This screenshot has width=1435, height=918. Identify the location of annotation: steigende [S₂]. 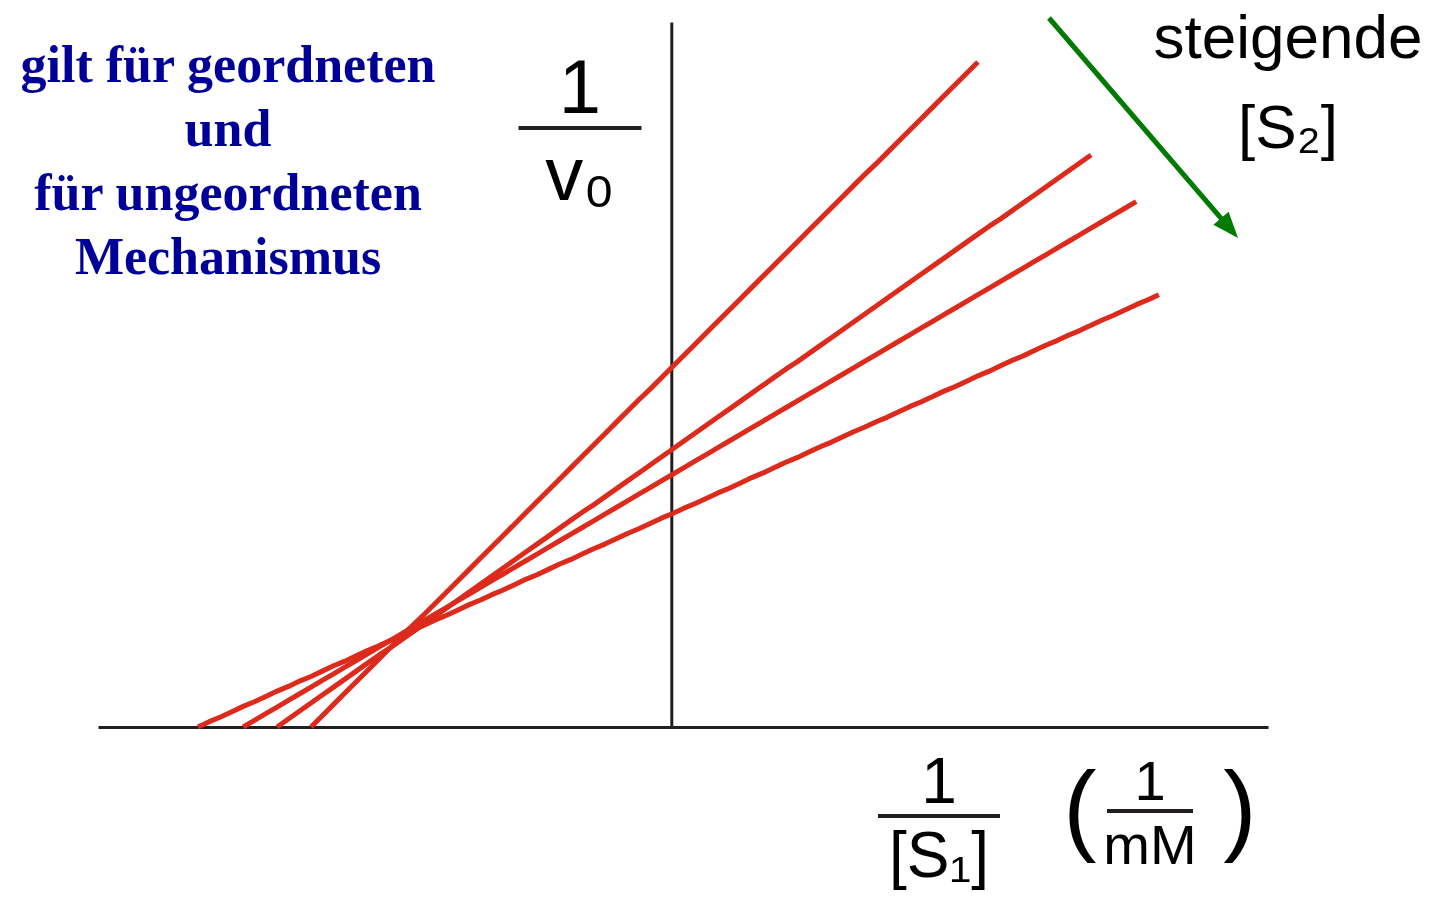
(1288, 81).